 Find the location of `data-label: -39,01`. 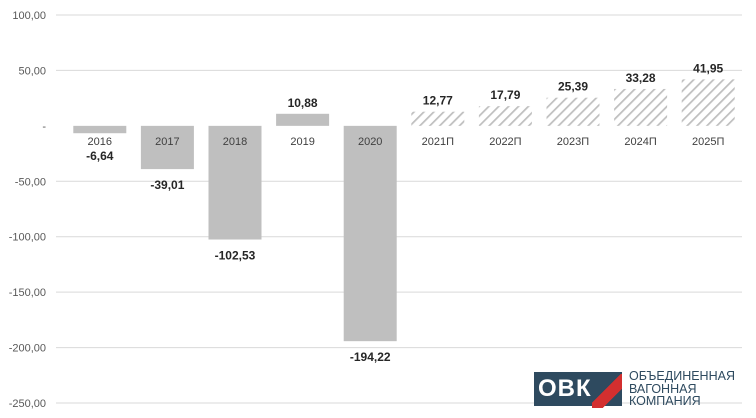

data-label: -39,01 is located at coordinates (167, 185).